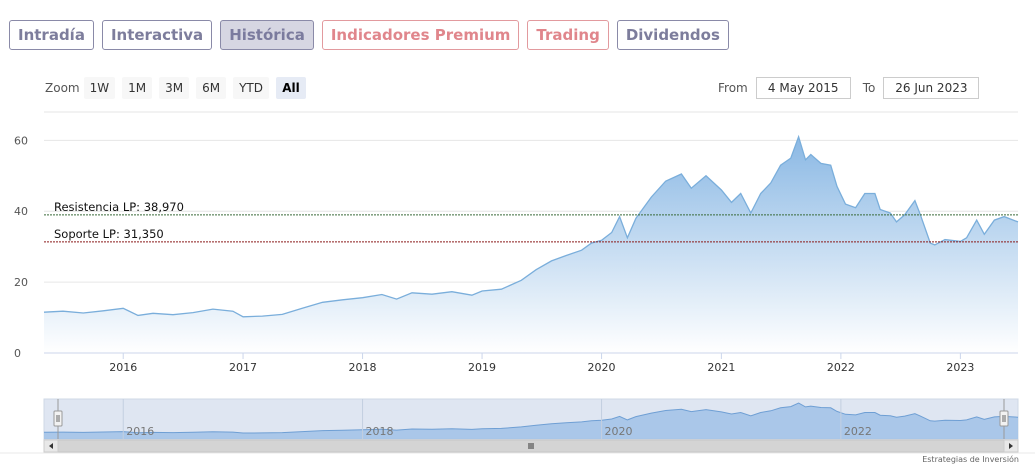 The height and width of the screenshot is (475, 1035). I want to click on navigator-right-handle, so click(1004, 418).